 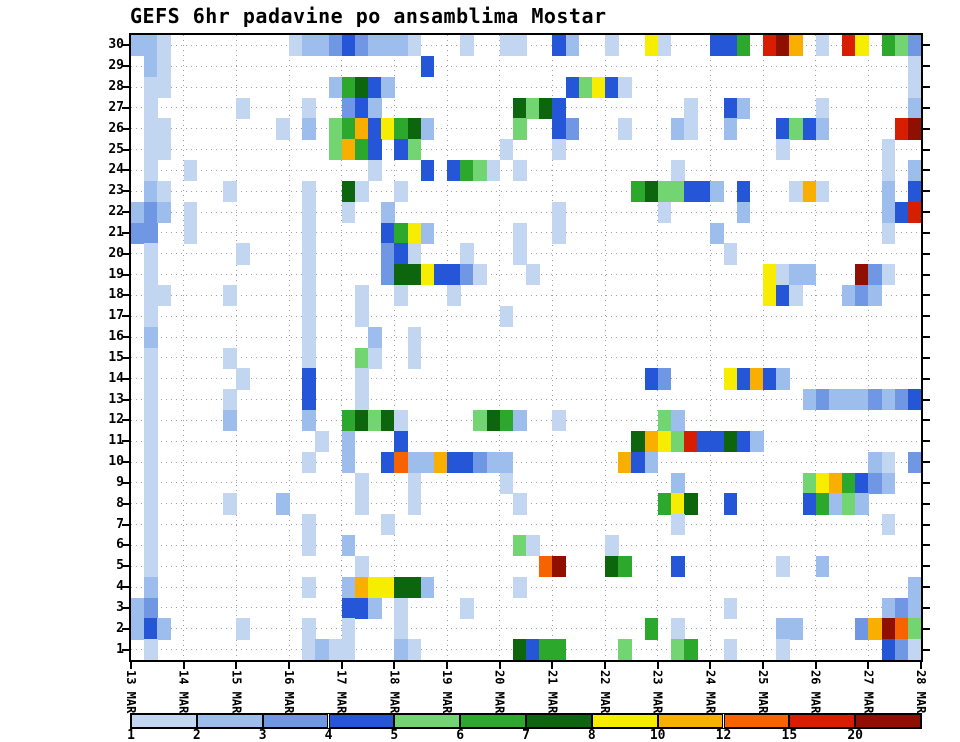 What do you see at coordinates (855, 735) in the screenshot?
I see `colorbar-tick-label: 20` at bounding box center [855, 735].